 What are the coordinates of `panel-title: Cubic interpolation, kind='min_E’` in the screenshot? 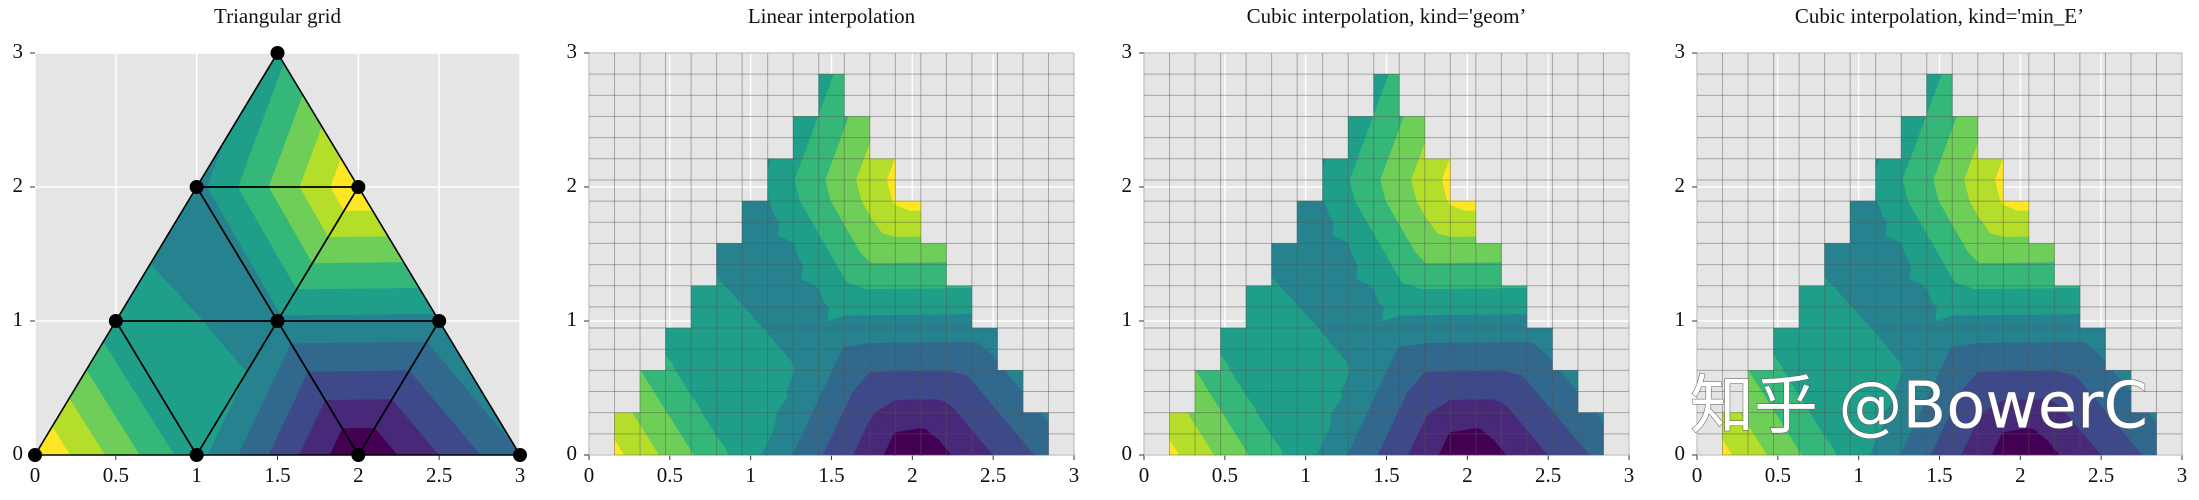 It's located at (1939, 16).